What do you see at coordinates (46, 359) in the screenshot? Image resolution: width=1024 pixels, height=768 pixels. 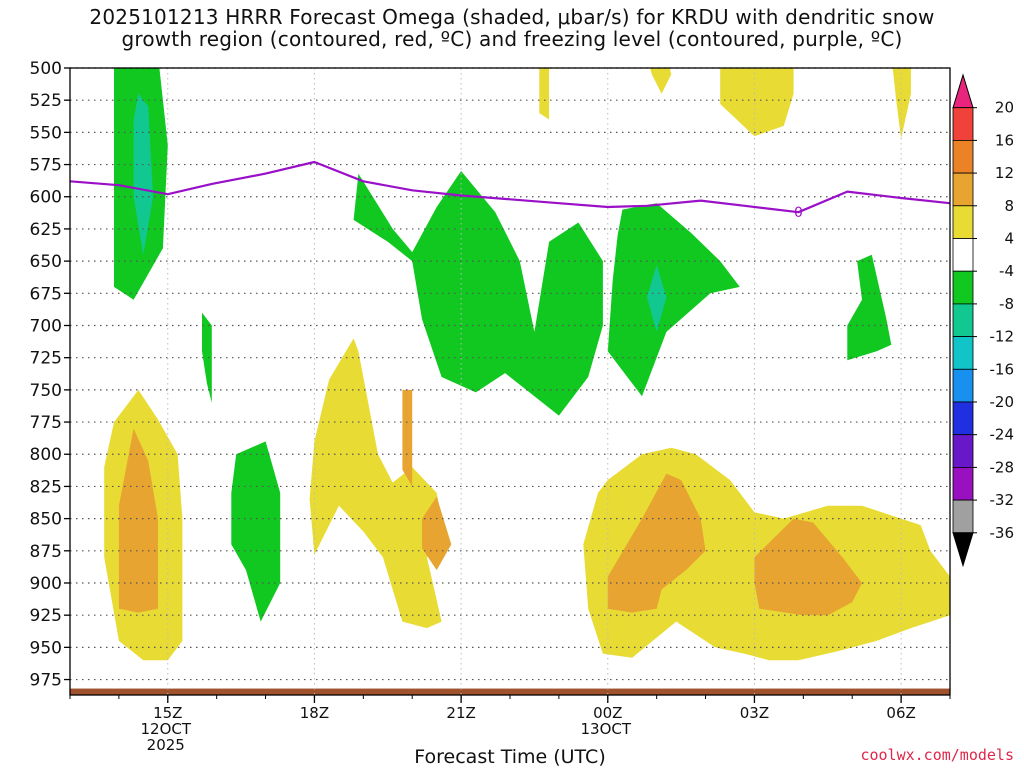 I see `y-tick-label: 725` at bounding box center [46, 359].